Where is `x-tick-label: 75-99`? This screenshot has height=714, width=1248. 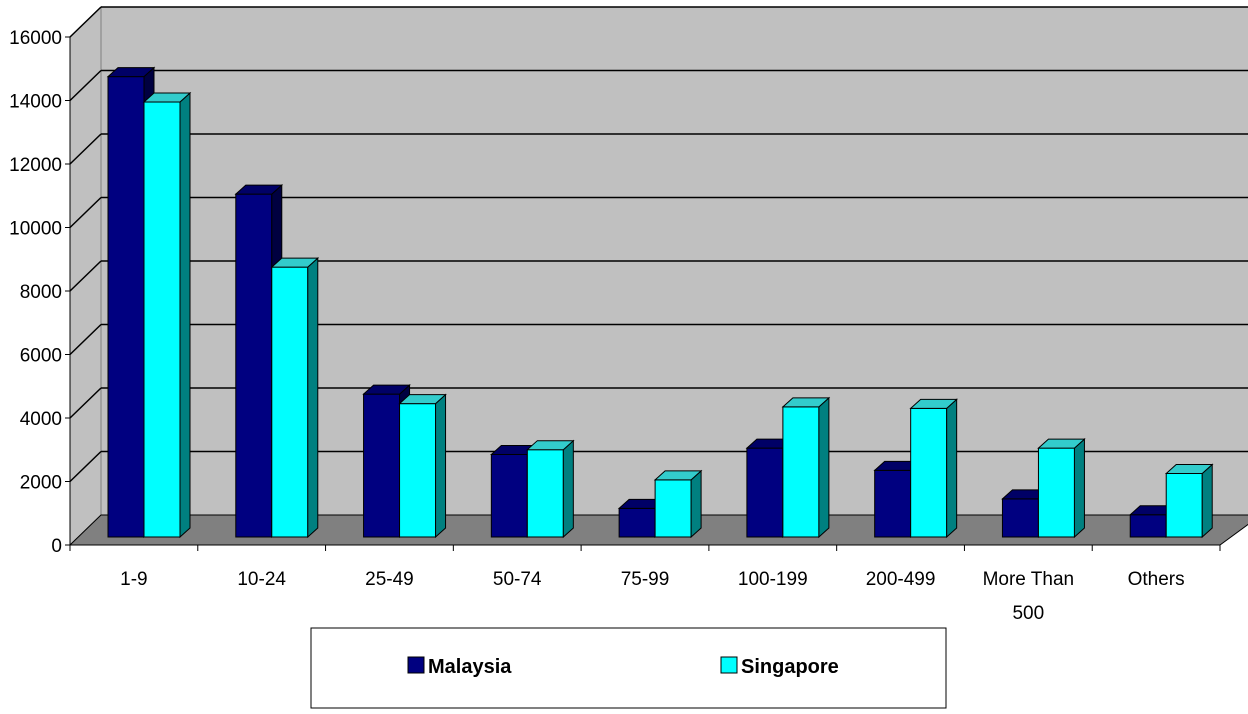
x-tick-label: 75-99 is located at coordinates (645, 579).